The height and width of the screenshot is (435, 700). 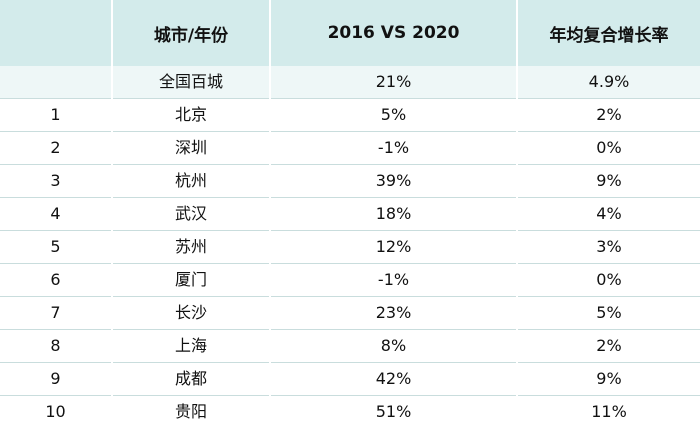 What do you see at coordinates (609, 35) in the screenshot?
I see `header-cagr: 年均复合增长率` at bounding box center [609, 35].